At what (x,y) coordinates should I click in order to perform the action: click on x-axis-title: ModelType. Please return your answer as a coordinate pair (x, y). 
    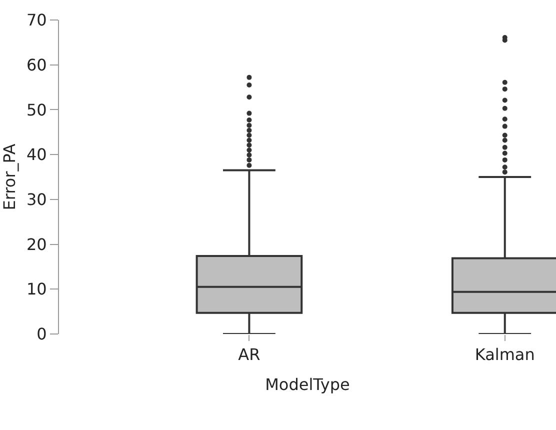
    Looking at the image, I should click on (307, 384).